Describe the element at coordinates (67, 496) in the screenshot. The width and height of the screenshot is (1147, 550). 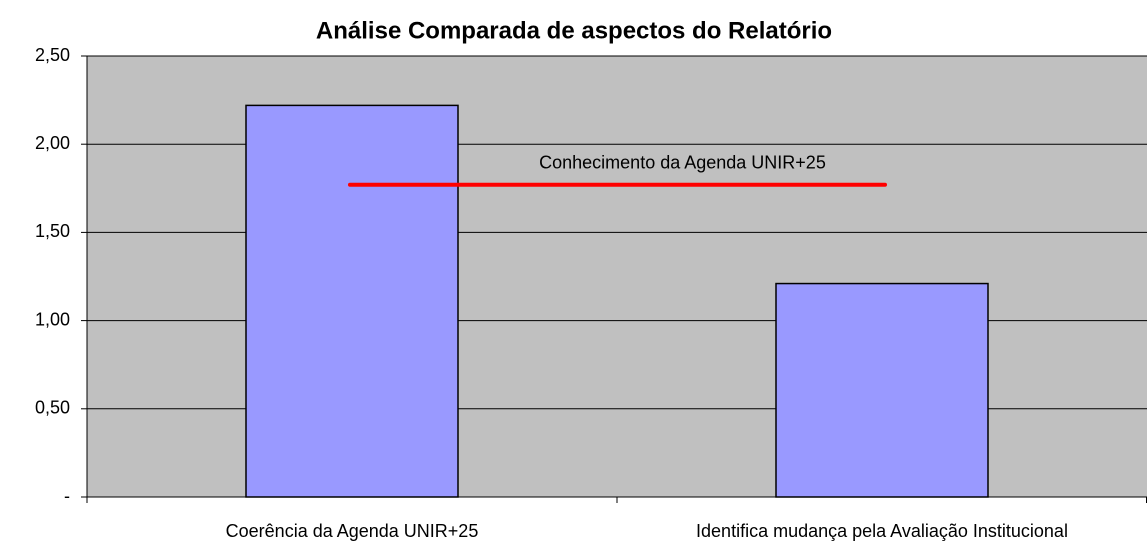
I see `y-tick-label: -` at that location.